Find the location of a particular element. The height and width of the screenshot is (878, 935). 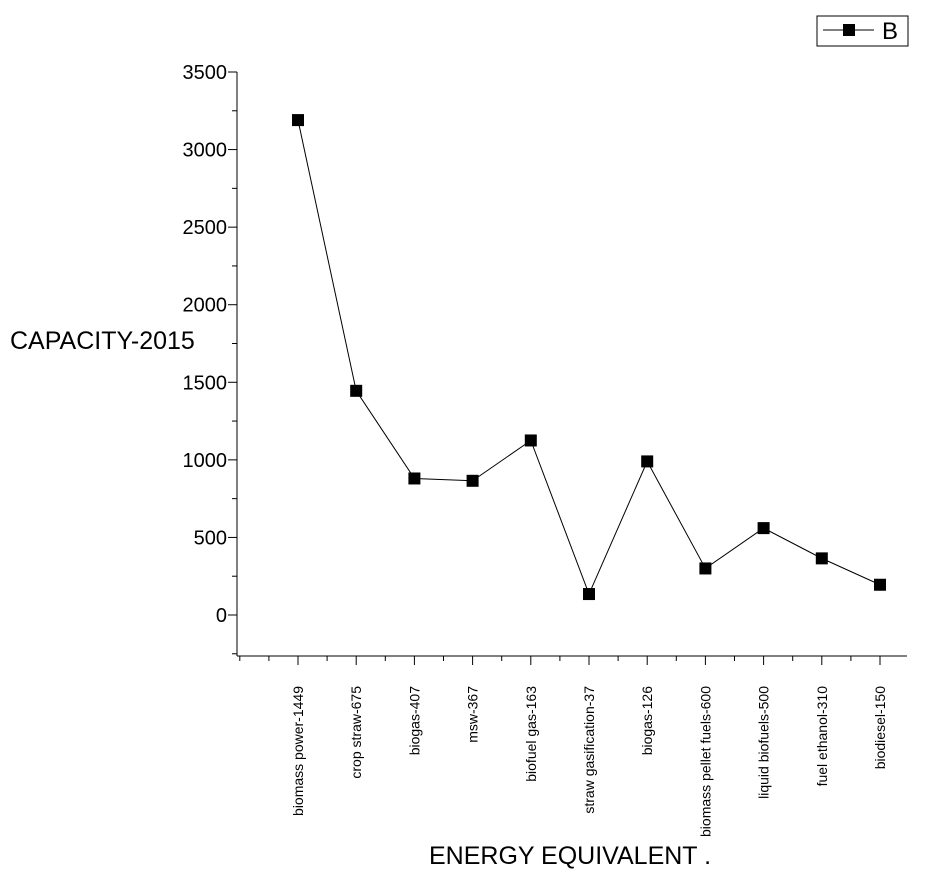

y-tick-label: 500 is located at coordinates (210, 538).